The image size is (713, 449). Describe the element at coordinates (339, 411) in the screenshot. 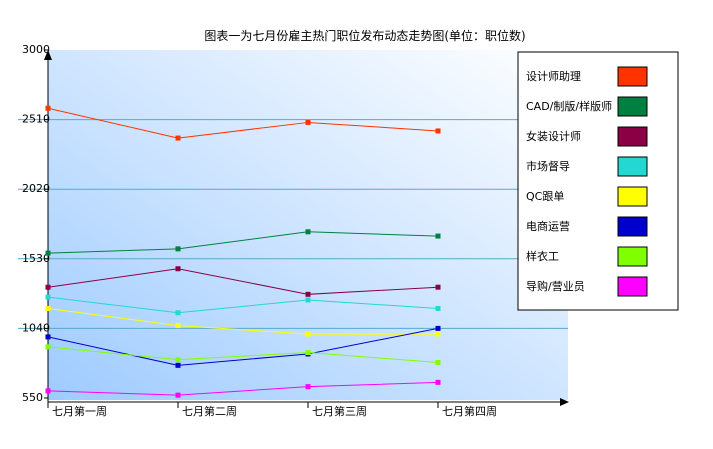

I see `x-tick-label: 七月第三周` at that location.